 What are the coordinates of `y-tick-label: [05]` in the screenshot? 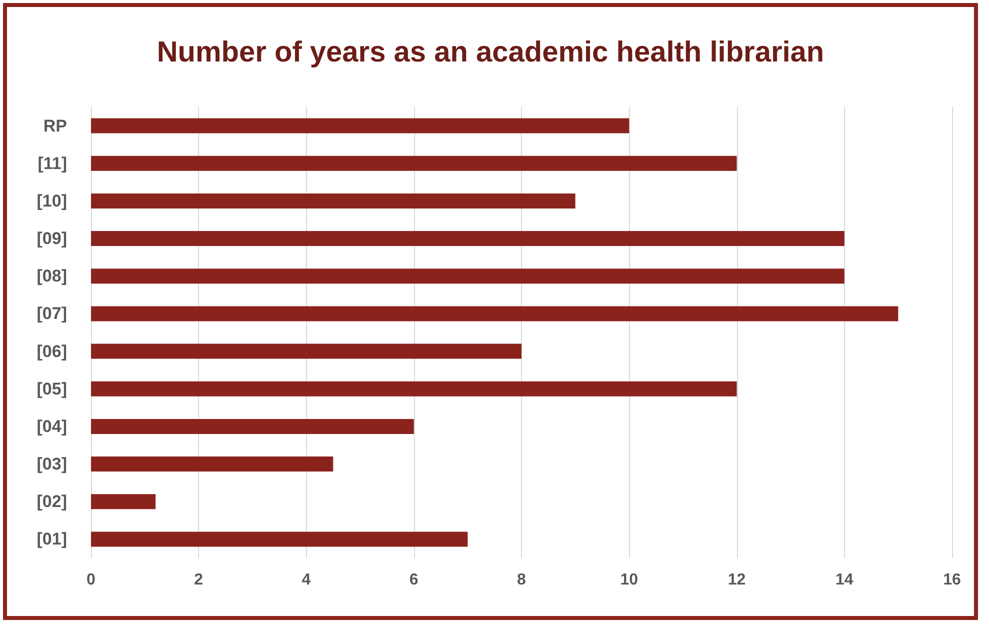 It's located at (51, 388).